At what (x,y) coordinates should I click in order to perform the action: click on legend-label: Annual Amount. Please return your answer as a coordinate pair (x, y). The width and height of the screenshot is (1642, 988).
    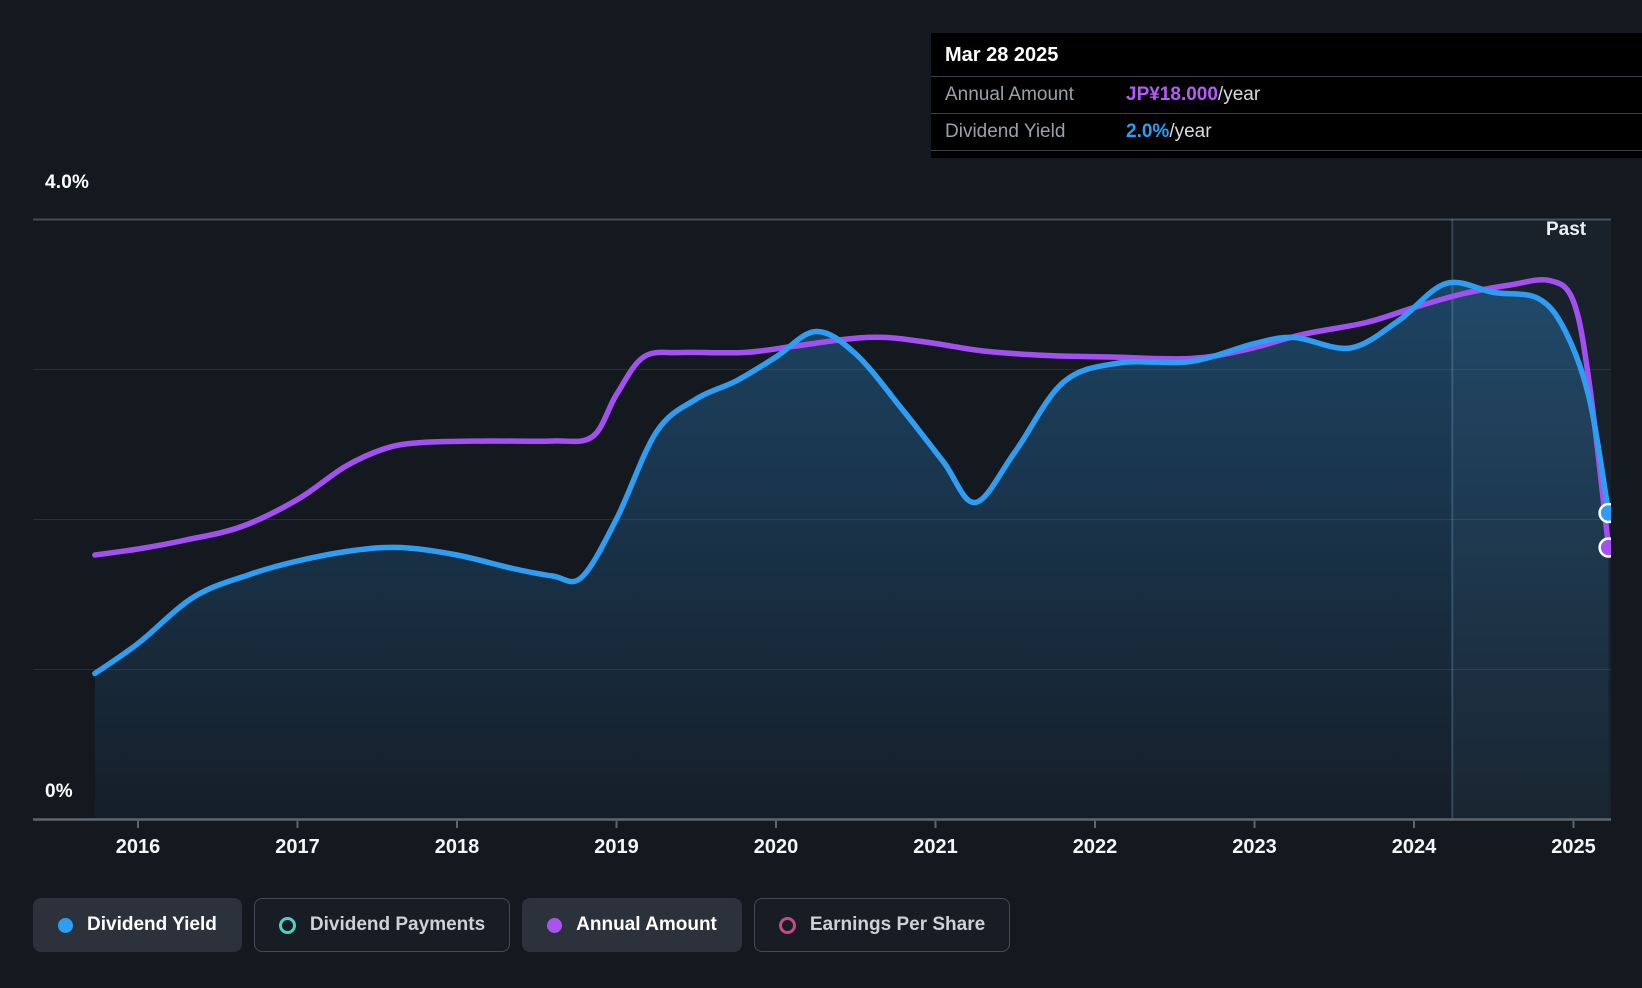
    Looking at the image, I should click on (646, 924).